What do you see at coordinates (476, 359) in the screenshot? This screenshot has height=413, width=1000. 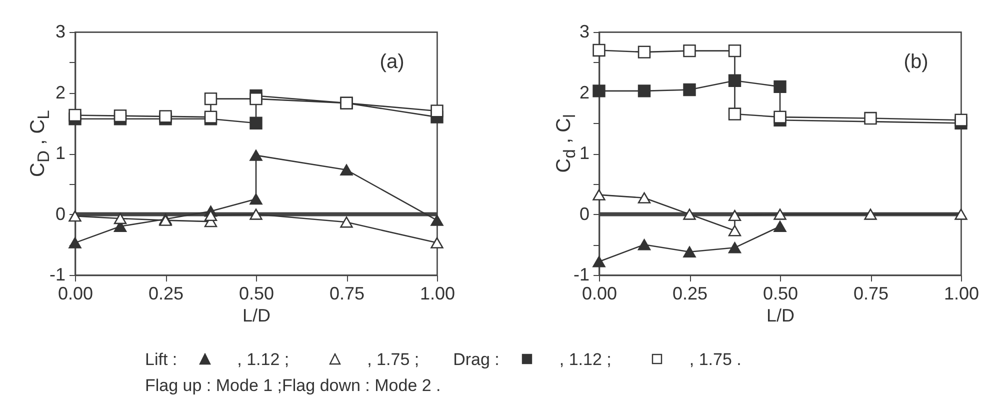 I see `text: Drag :` at bounding box center [476, 359].